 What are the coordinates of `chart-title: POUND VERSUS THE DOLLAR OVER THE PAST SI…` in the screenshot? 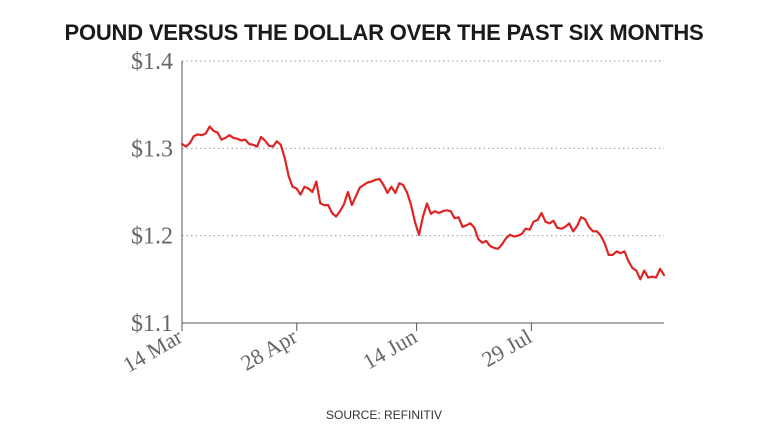 It's located at (384, 32).